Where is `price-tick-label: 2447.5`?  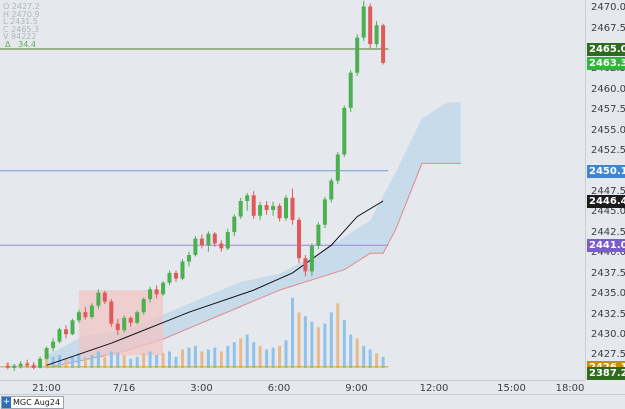 price-tick-label: 2447.5 is located at coordinates (608, 192).